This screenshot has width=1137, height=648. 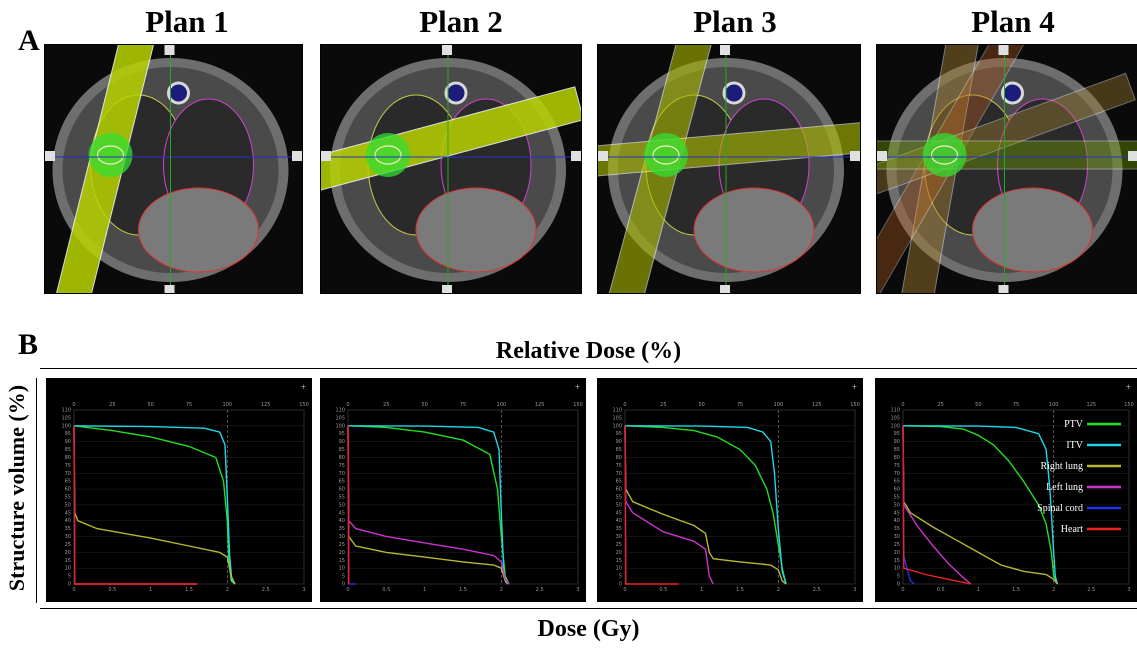 I want to click on x-axis-title: Dose (Gy), so click(x=588, y=629).